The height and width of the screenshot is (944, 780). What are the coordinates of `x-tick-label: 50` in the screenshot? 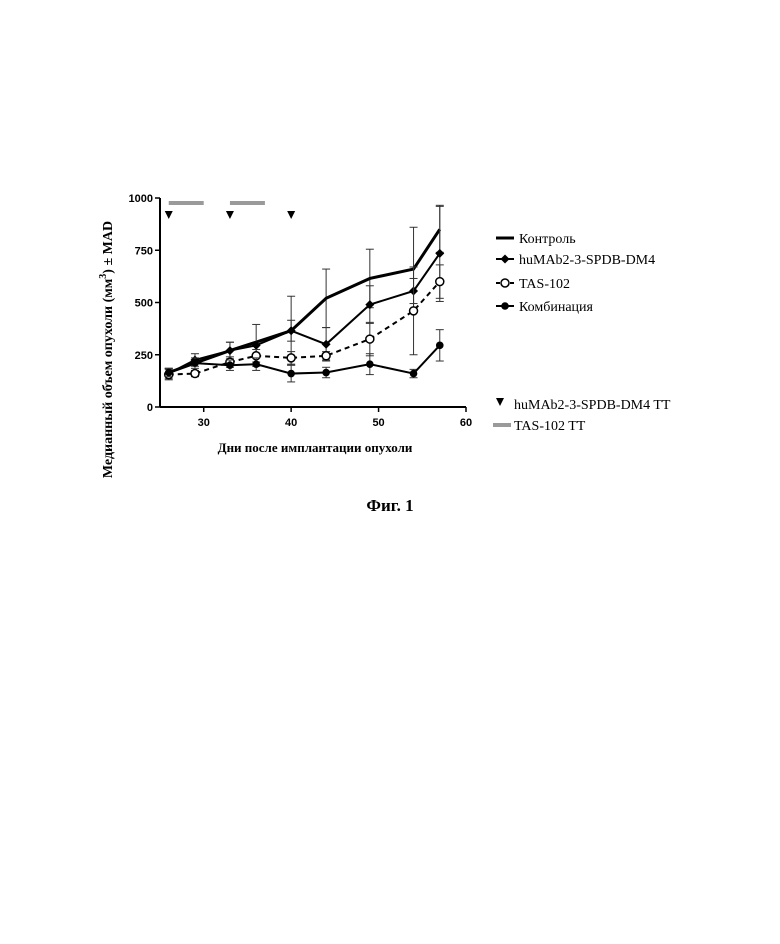 It's located at (378, 423).